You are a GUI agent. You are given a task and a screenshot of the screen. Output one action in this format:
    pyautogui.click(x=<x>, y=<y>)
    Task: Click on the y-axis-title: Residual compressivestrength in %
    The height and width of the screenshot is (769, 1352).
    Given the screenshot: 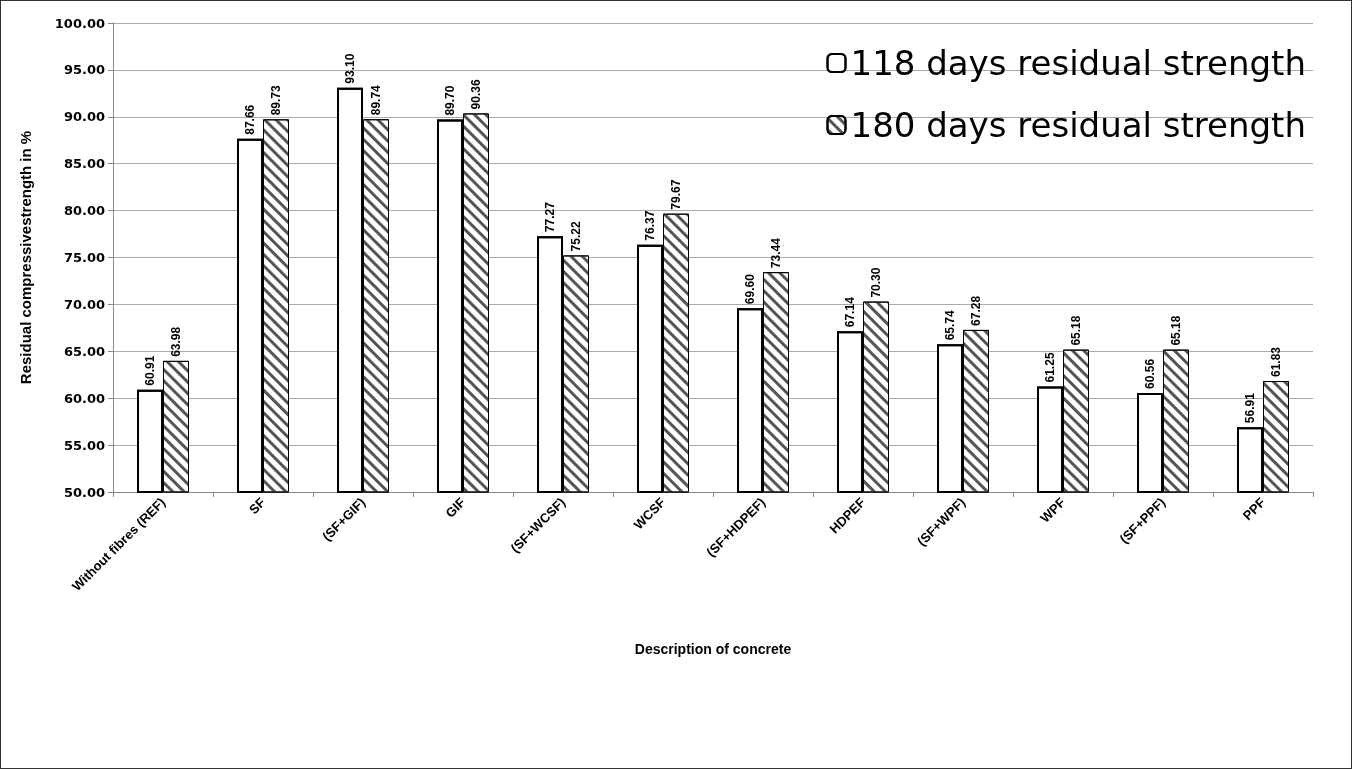 What is the action you would take?
    pyautogui.click(x=25, y=257)
    